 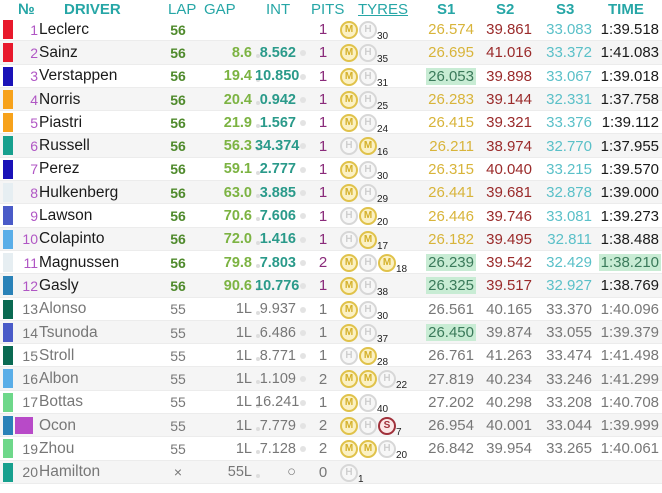 What do you see at coordinates (451, 402) in the screenshot?
I see `sector-1-value: 27.202` at bounding box center [451, 402].